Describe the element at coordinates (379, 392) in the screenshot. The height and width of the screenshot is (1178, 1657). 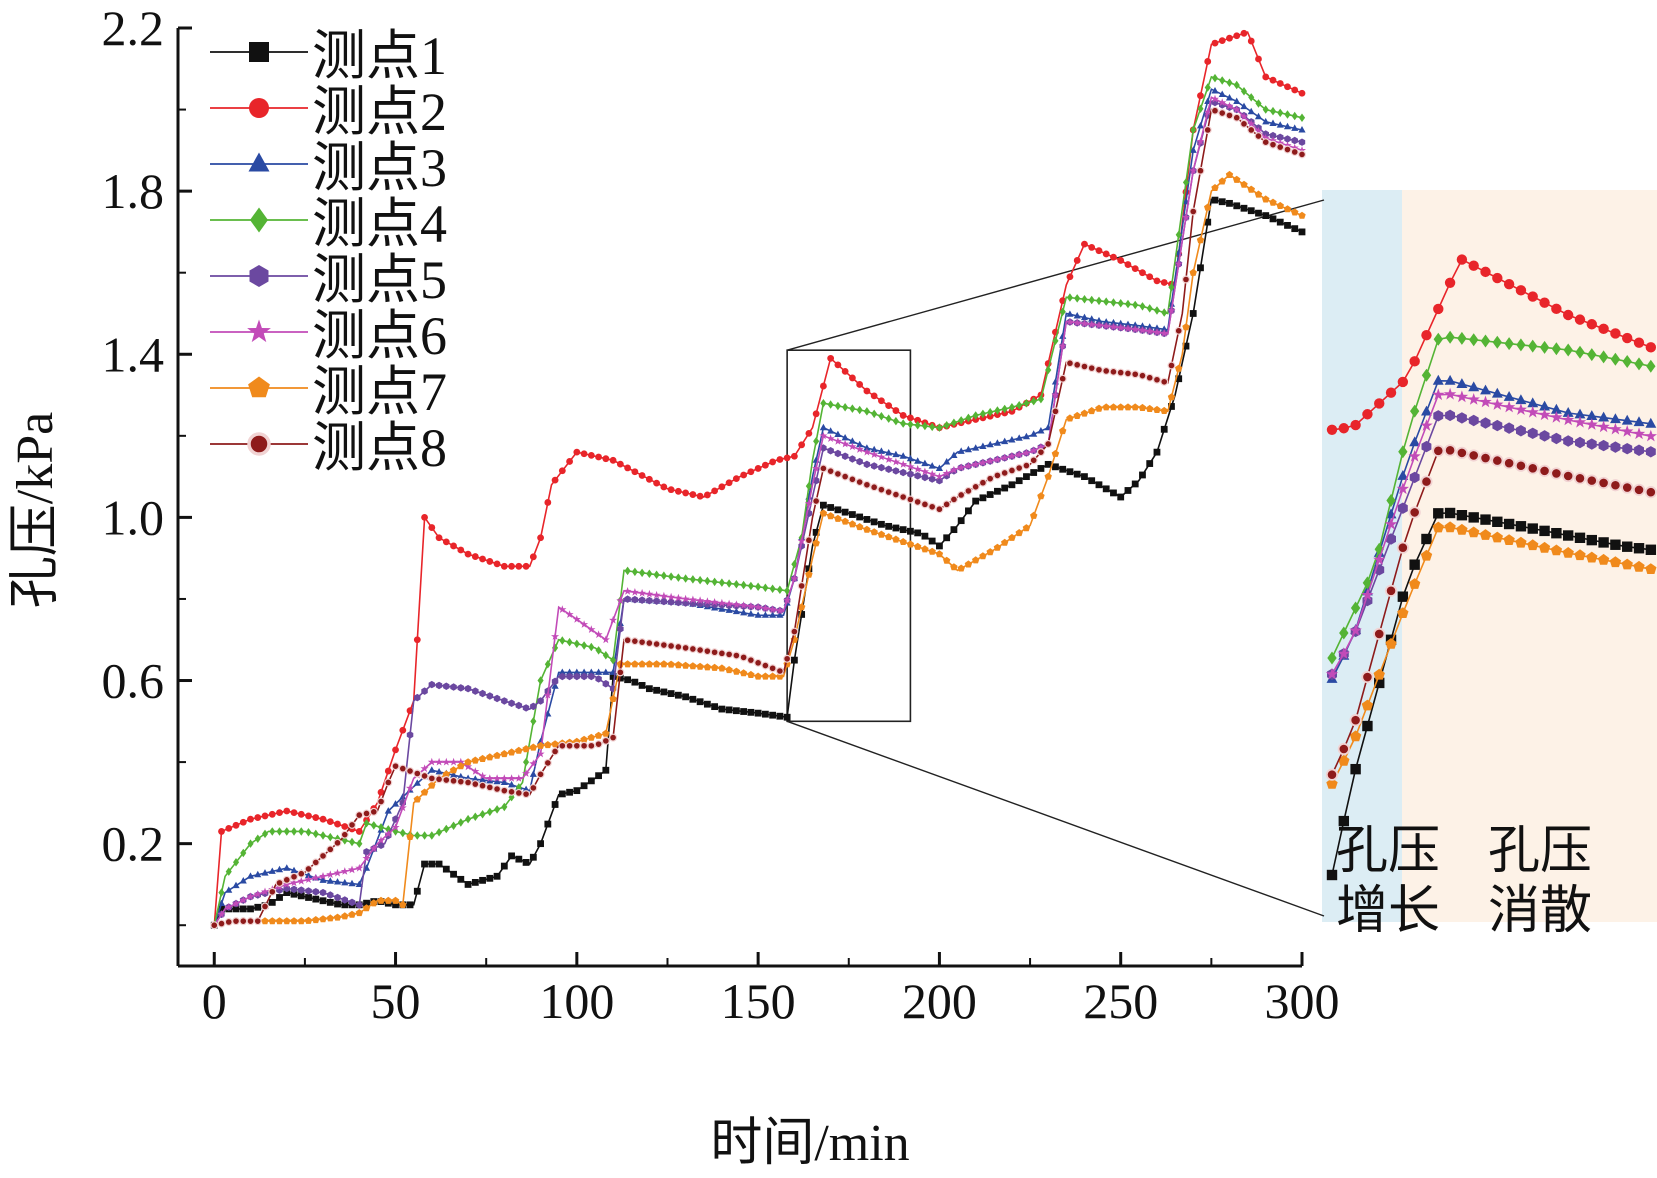
I see `legend-label: 测点7` at that location.